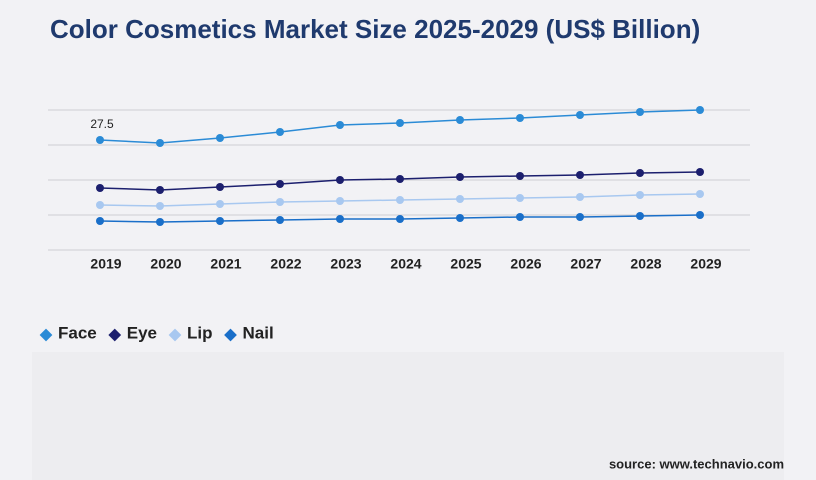  What do you see at coordinates (102, 124) in the screenshot?
I see `data-label: 27.5` at bounding box center [102, 124].